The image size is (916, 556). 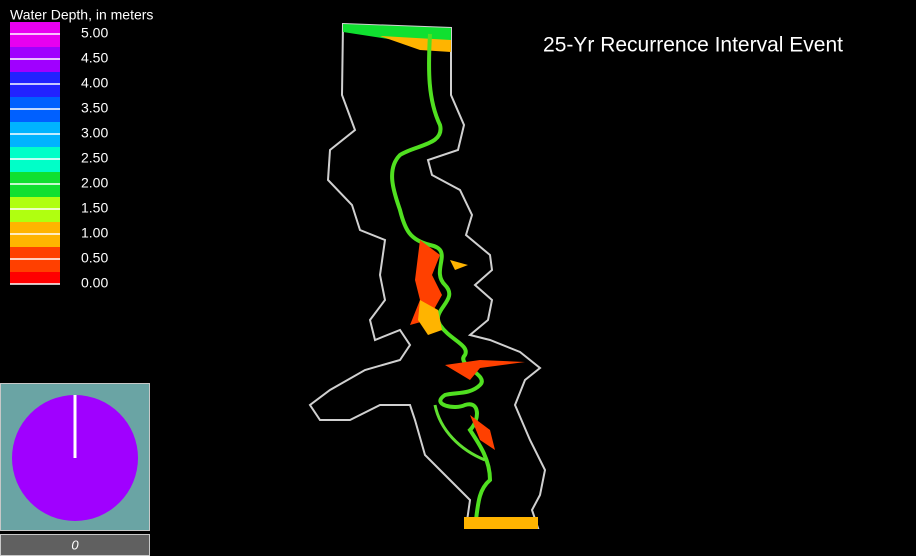 What do you see at coordinates (94, 183) in the screenshot?
I see `legend-label: 2.00` at bounding box center [94, 183].